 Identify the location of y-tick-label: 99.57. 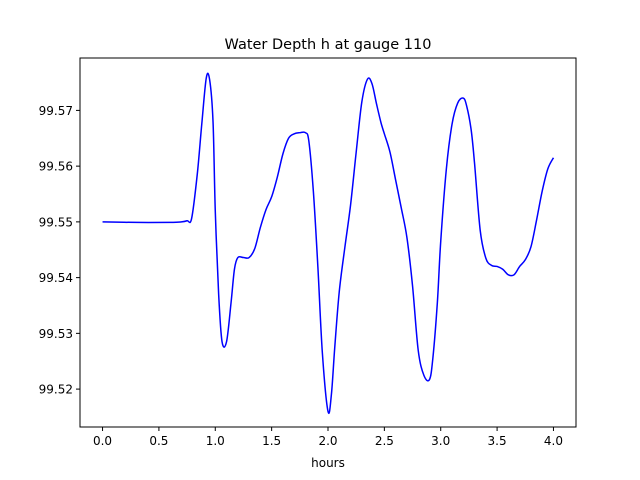
(56, 111).